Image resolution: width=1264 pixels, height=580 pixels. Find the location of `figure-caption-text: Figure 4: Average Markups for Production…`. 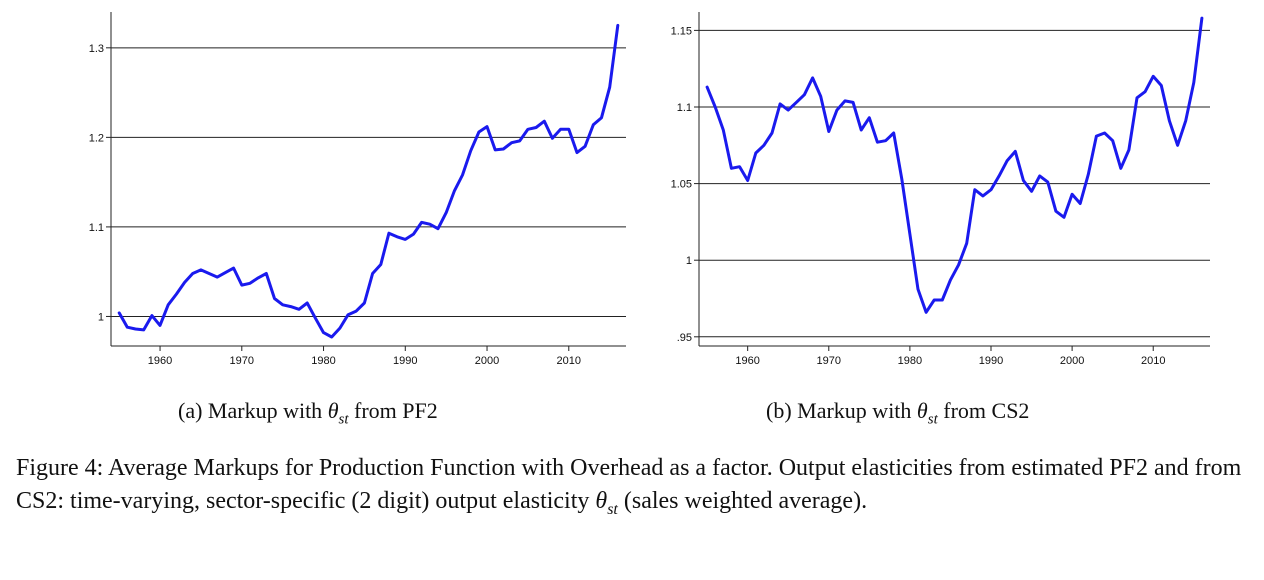

figure-caption-text: Figure 4: Average Markups for Production… is located at coordinates (629, 484).